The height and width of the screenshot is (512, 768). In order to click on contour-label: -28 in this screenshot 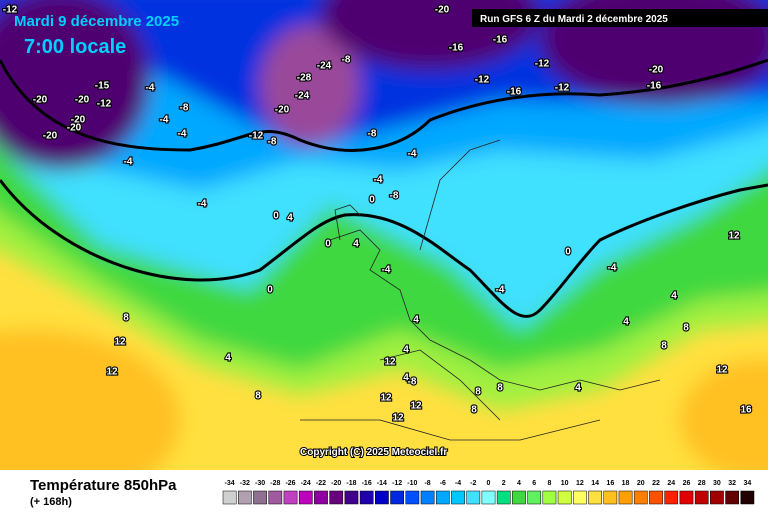, I will do `click(304, 78)`.